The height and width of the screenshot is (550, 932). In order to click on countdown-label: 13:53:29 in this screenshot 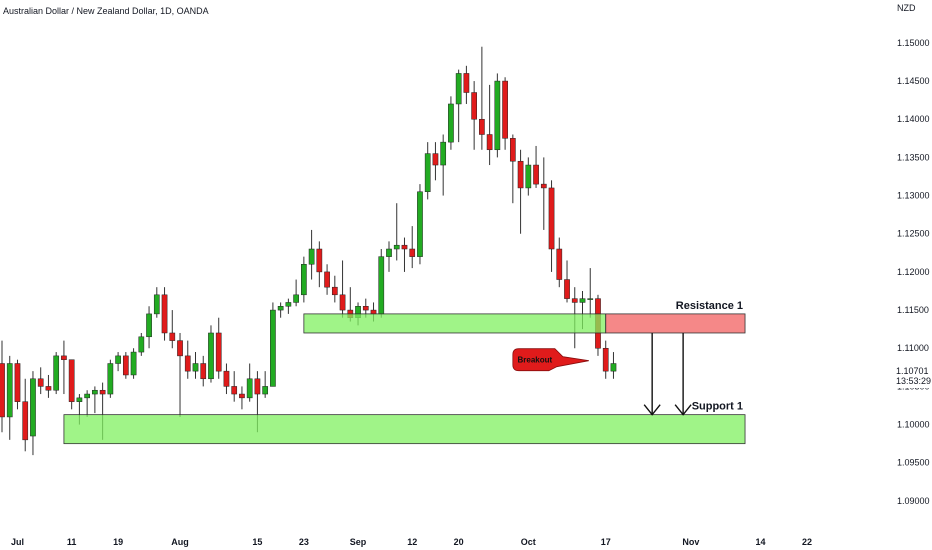, I will do `click(913, 381)`.